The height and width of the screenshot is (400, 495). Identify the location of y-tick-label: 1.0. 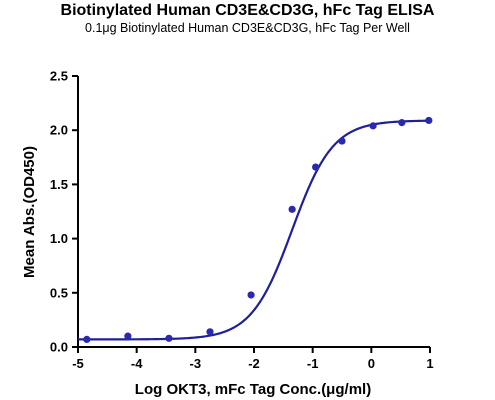
(59, 238).